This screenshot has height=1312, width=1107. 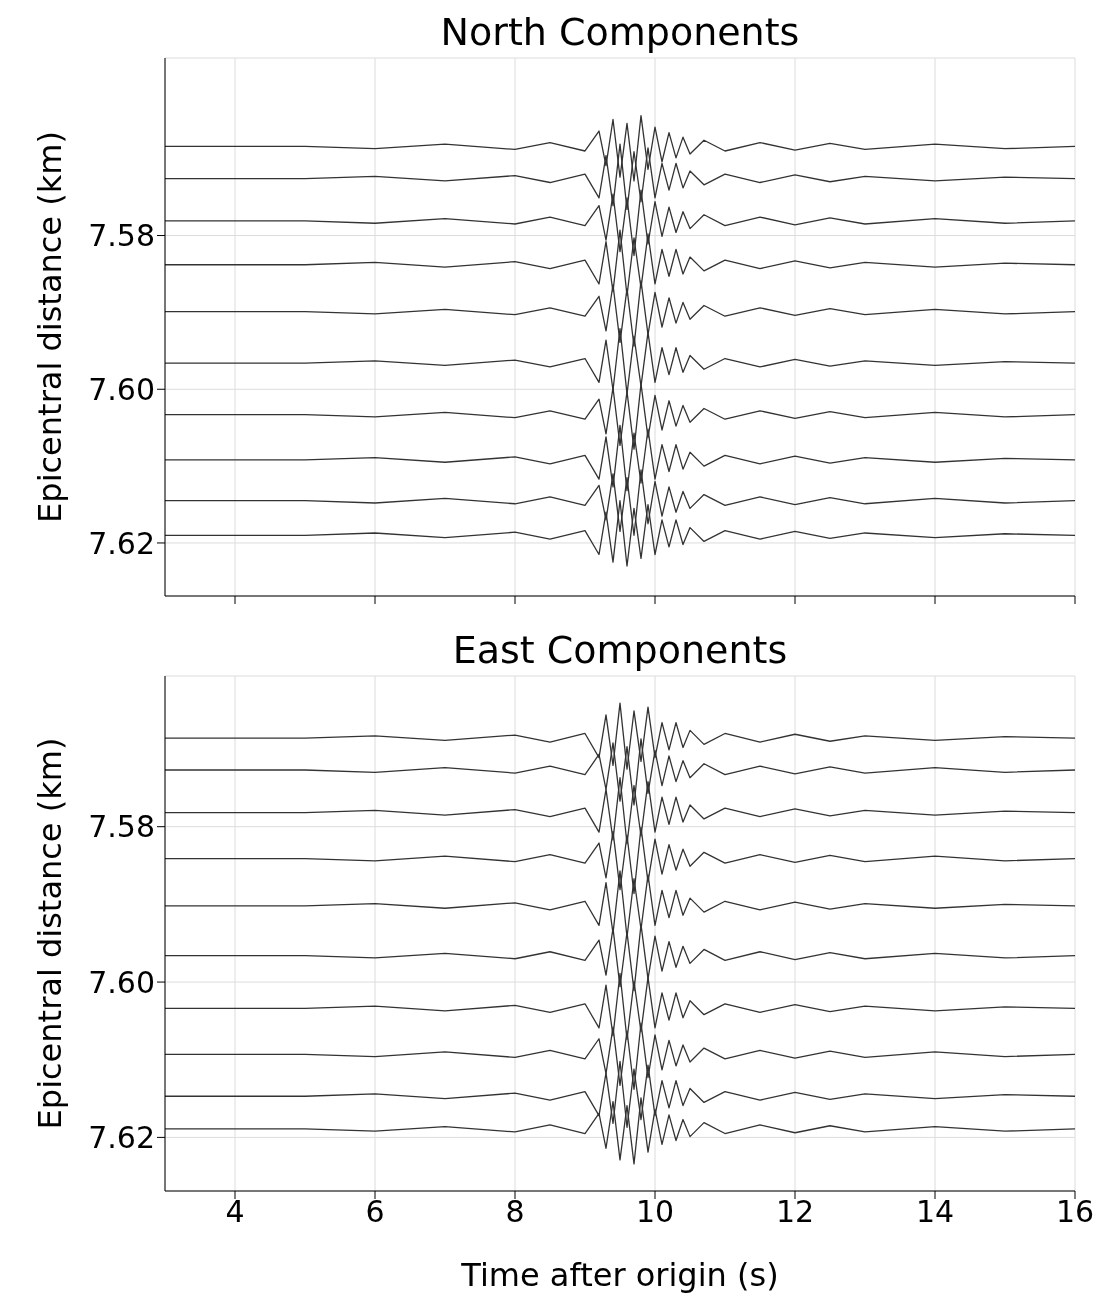 What do you see at coordinates (375, 1212) in the screenshot?
I see `x-tick-label: 6` at bounding box center [375, 1212].